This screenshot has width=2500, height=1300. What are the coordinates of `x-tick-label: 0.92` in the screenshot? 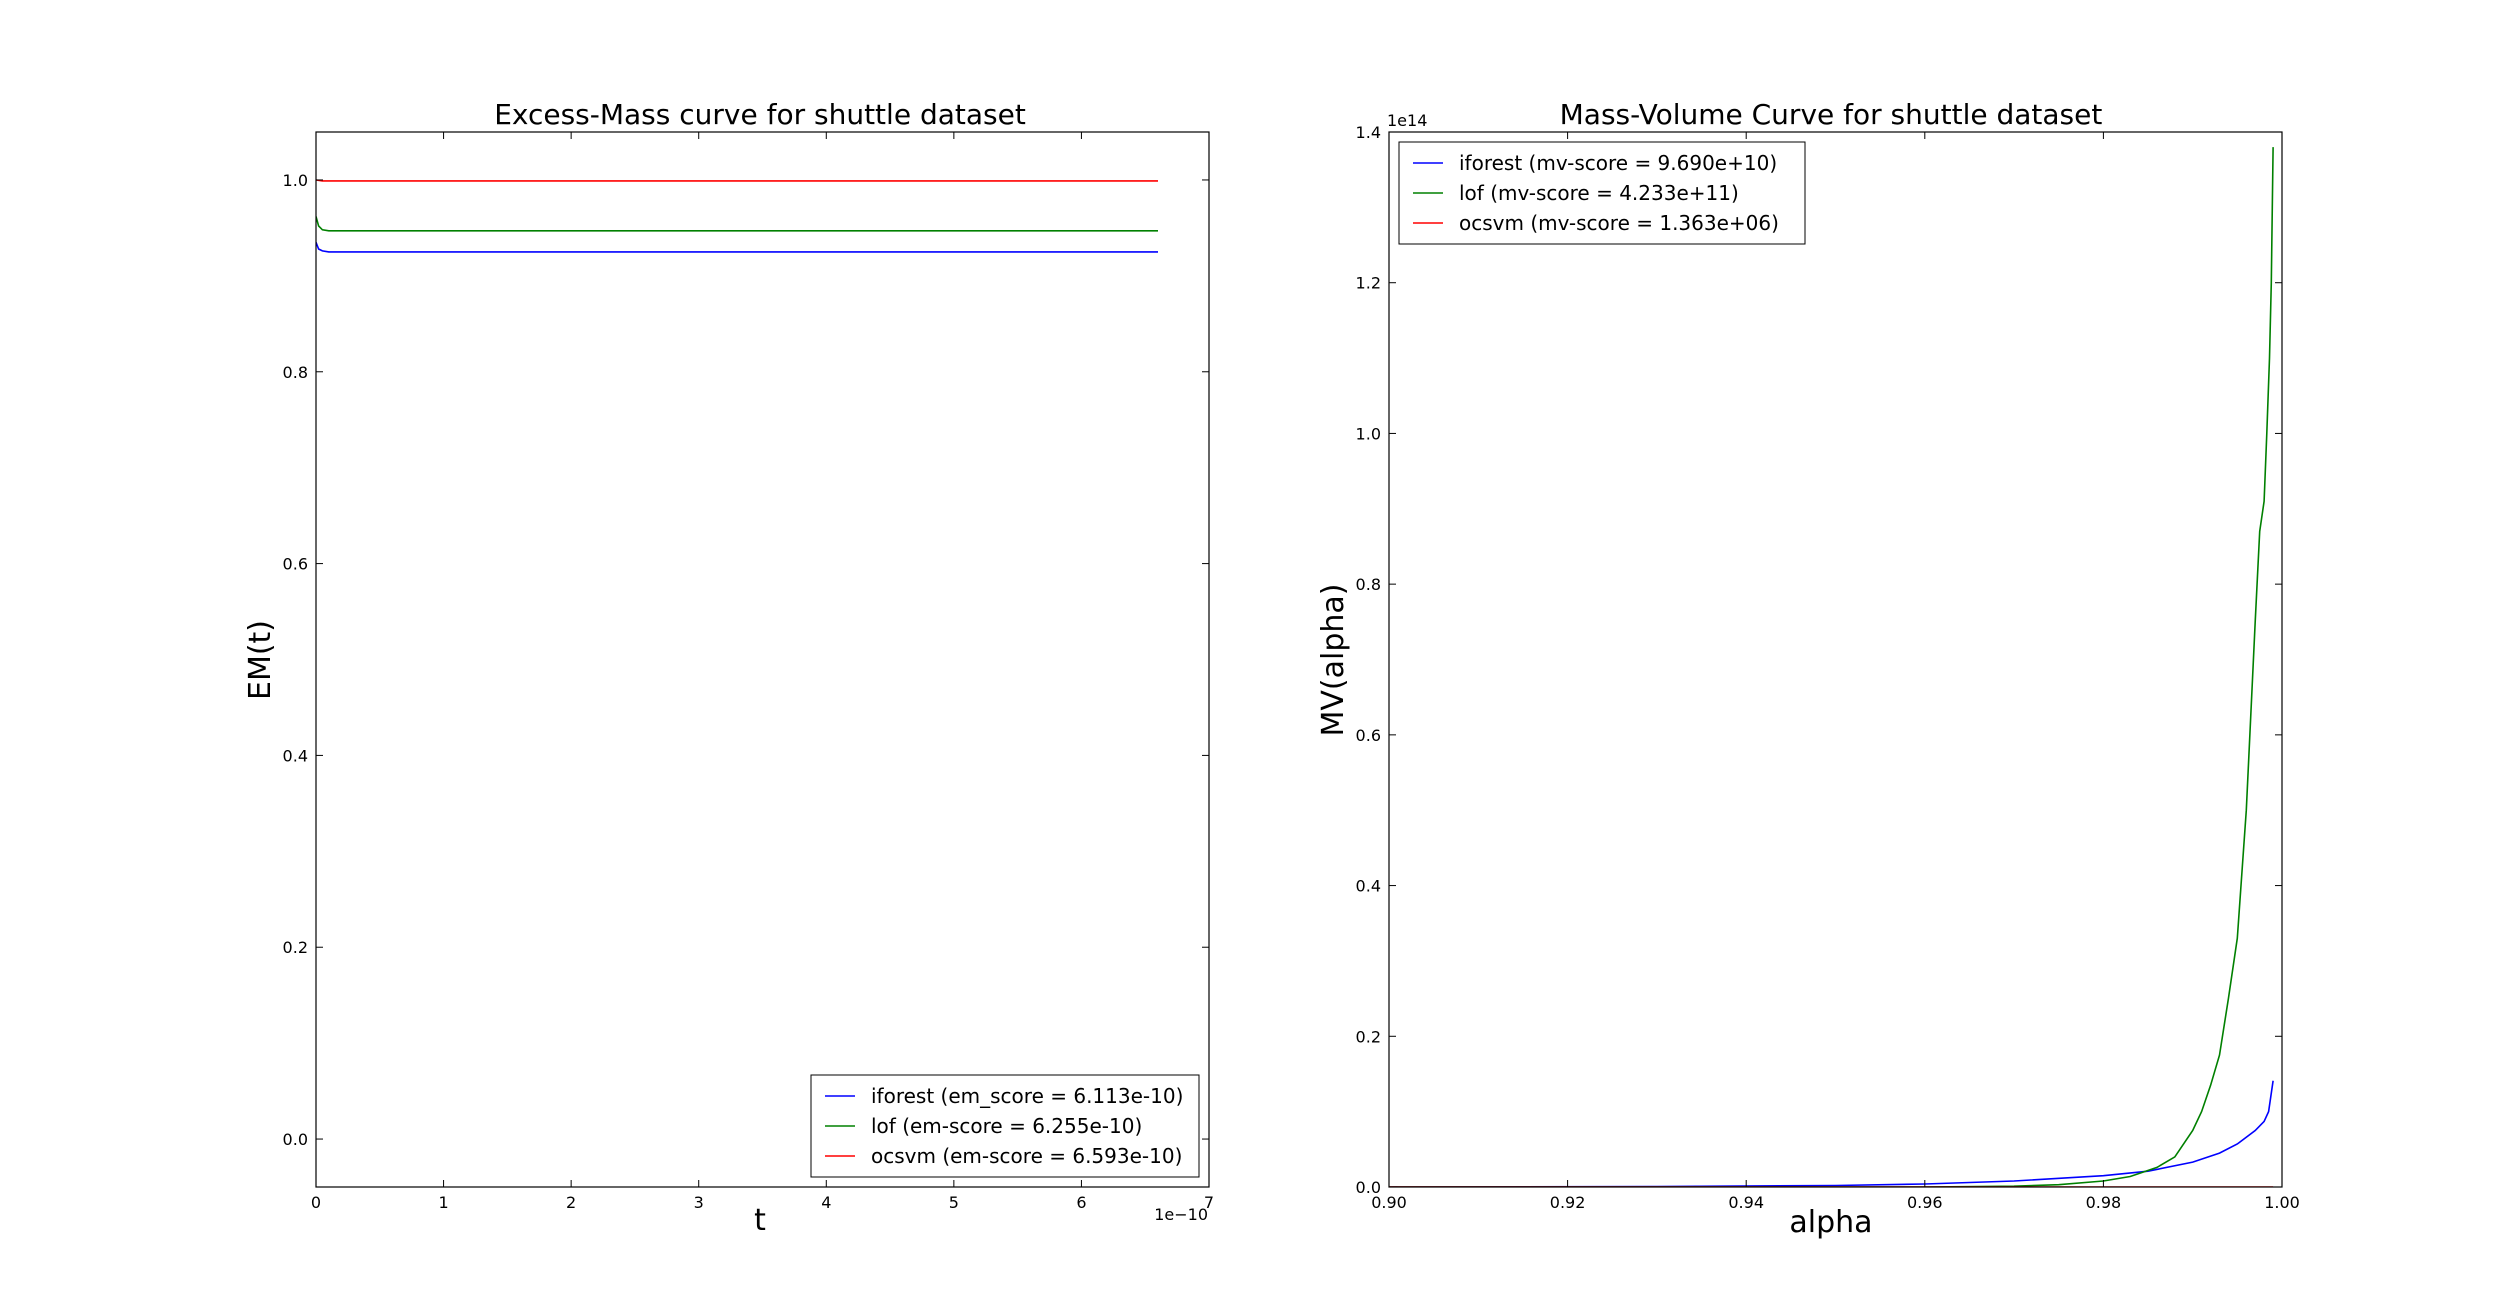 It's located at (1568, 1202).